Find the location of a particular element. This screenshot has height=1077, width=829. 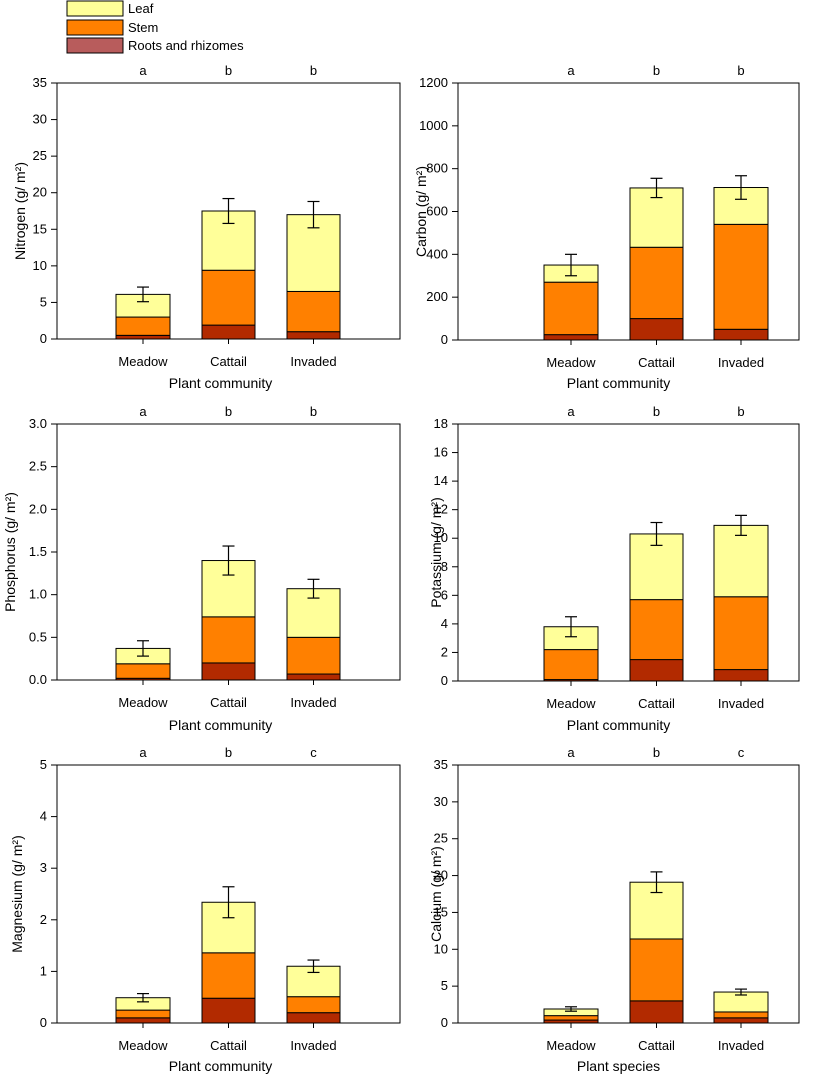

y-tick-label: 18 is located at coordinates (441, 423).